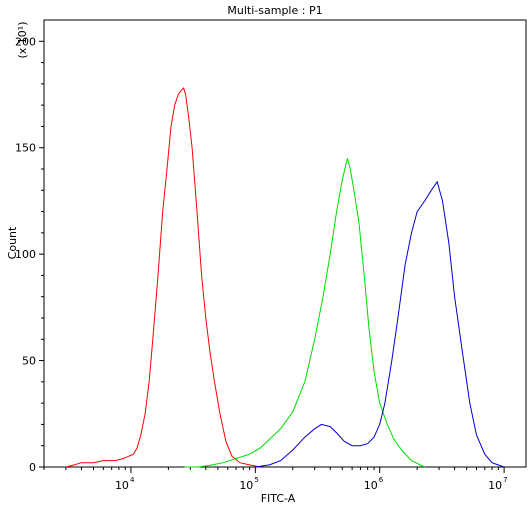 The width and height of the screenshot is (528, 506). What do you see at coordinates (12, 242) in the screenshot?
I see `y-axis-label: Count` at bounding box center [12, 242].